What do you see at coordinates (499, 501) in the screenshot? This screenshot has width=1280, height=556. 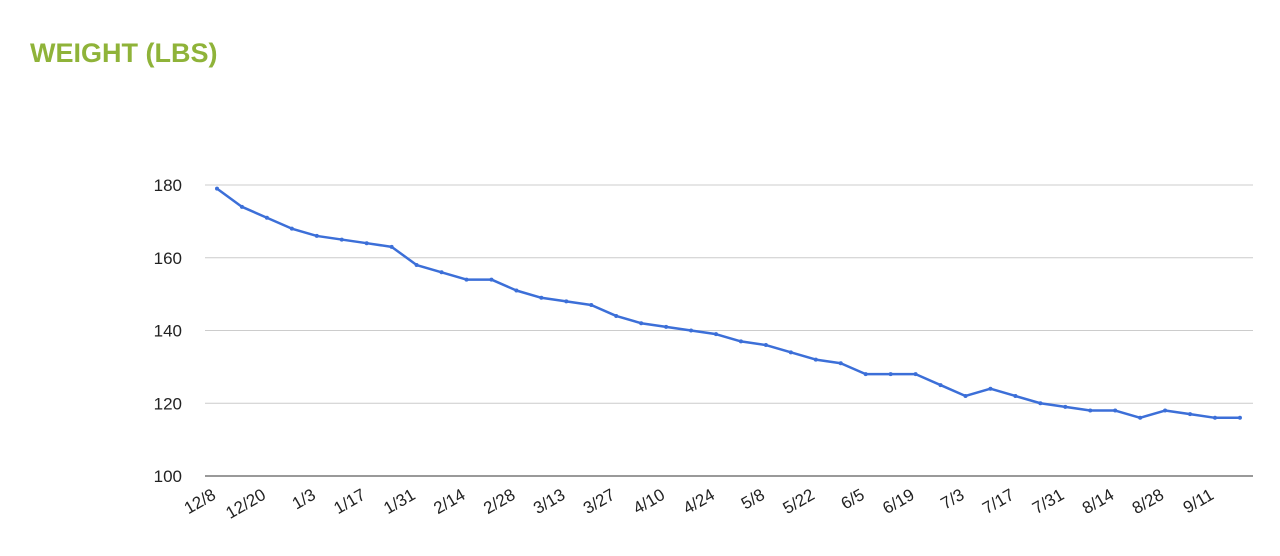 I see `x-tick-label: 2/28` at bounding box center [499, 501].